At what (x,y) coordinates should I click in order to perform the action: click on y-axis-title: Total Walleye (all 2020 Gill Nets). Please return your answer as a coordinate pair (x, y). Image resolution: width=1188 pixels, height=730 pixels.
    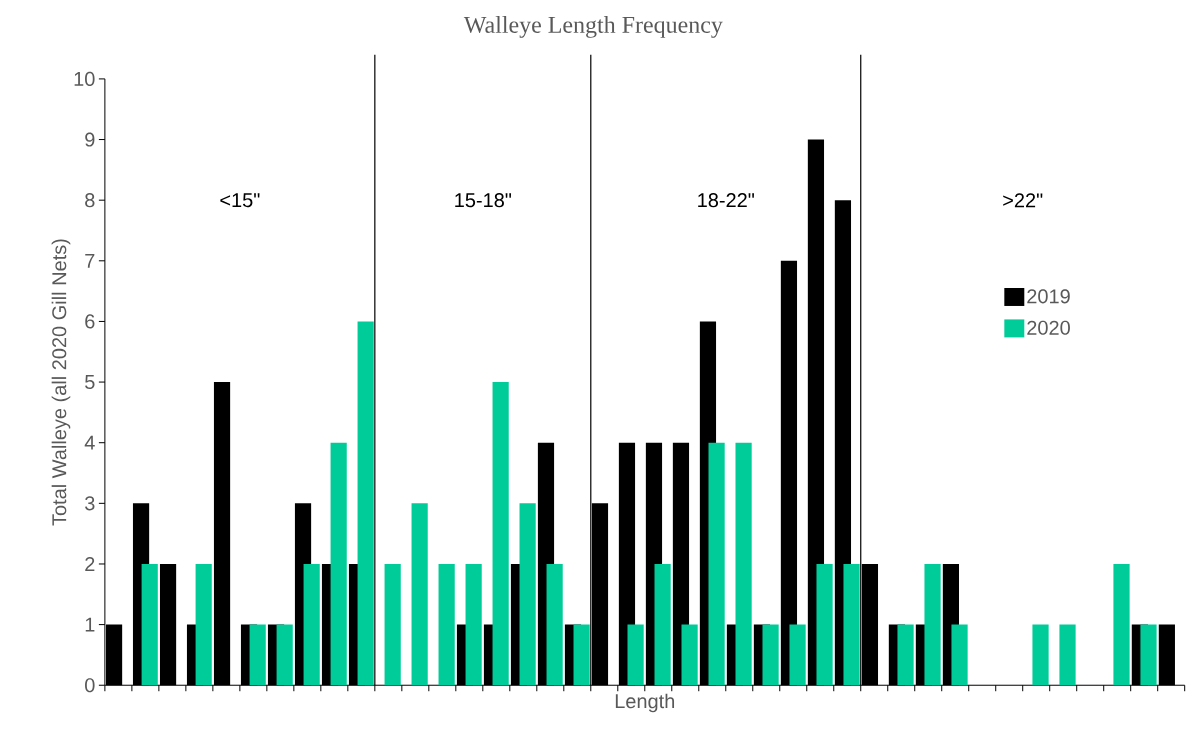
    Looking at the image, I should click on (61, 382).